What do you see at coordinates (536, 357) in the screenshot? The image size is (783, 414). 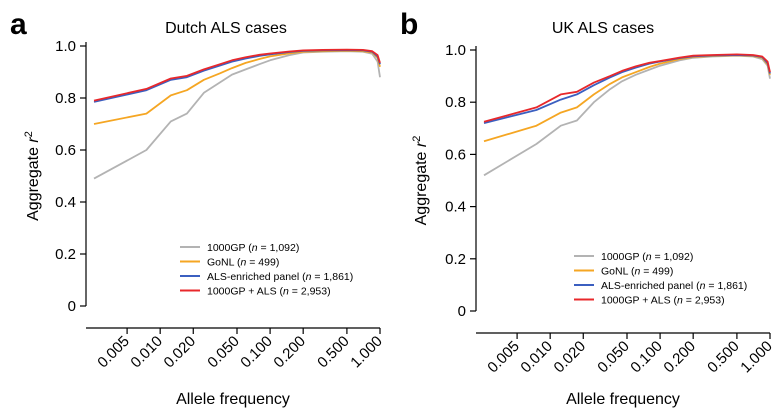 I see `x-tick-label: 0.010` at bounding box center [536, 357].